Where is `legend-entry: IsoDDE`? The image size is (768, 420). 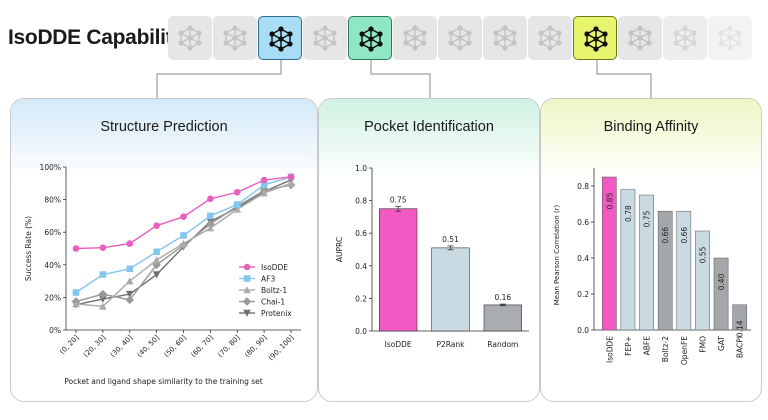 legend-entry: IsoDDE is located at coordinates (274, 267).